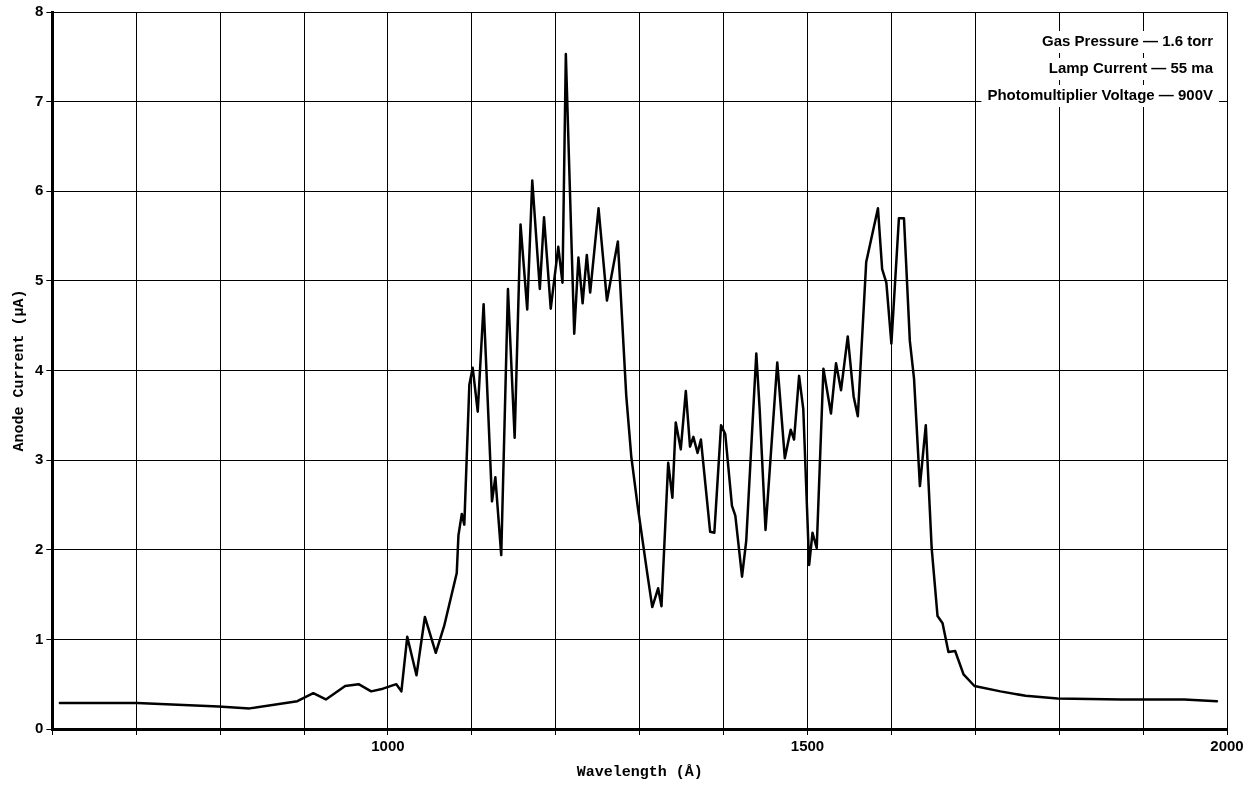 This screenshot has height=791, width=1257. I want to click on y-tick-label: 5, so click(39, 280).